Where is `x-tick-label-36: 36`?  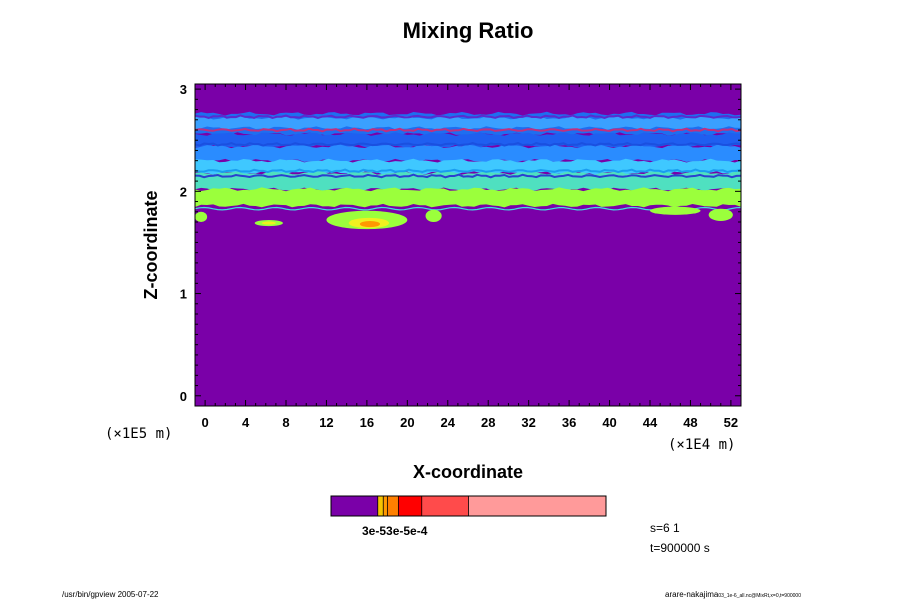
x-tick-label-36: 36 is located at coordinates (569, 422).